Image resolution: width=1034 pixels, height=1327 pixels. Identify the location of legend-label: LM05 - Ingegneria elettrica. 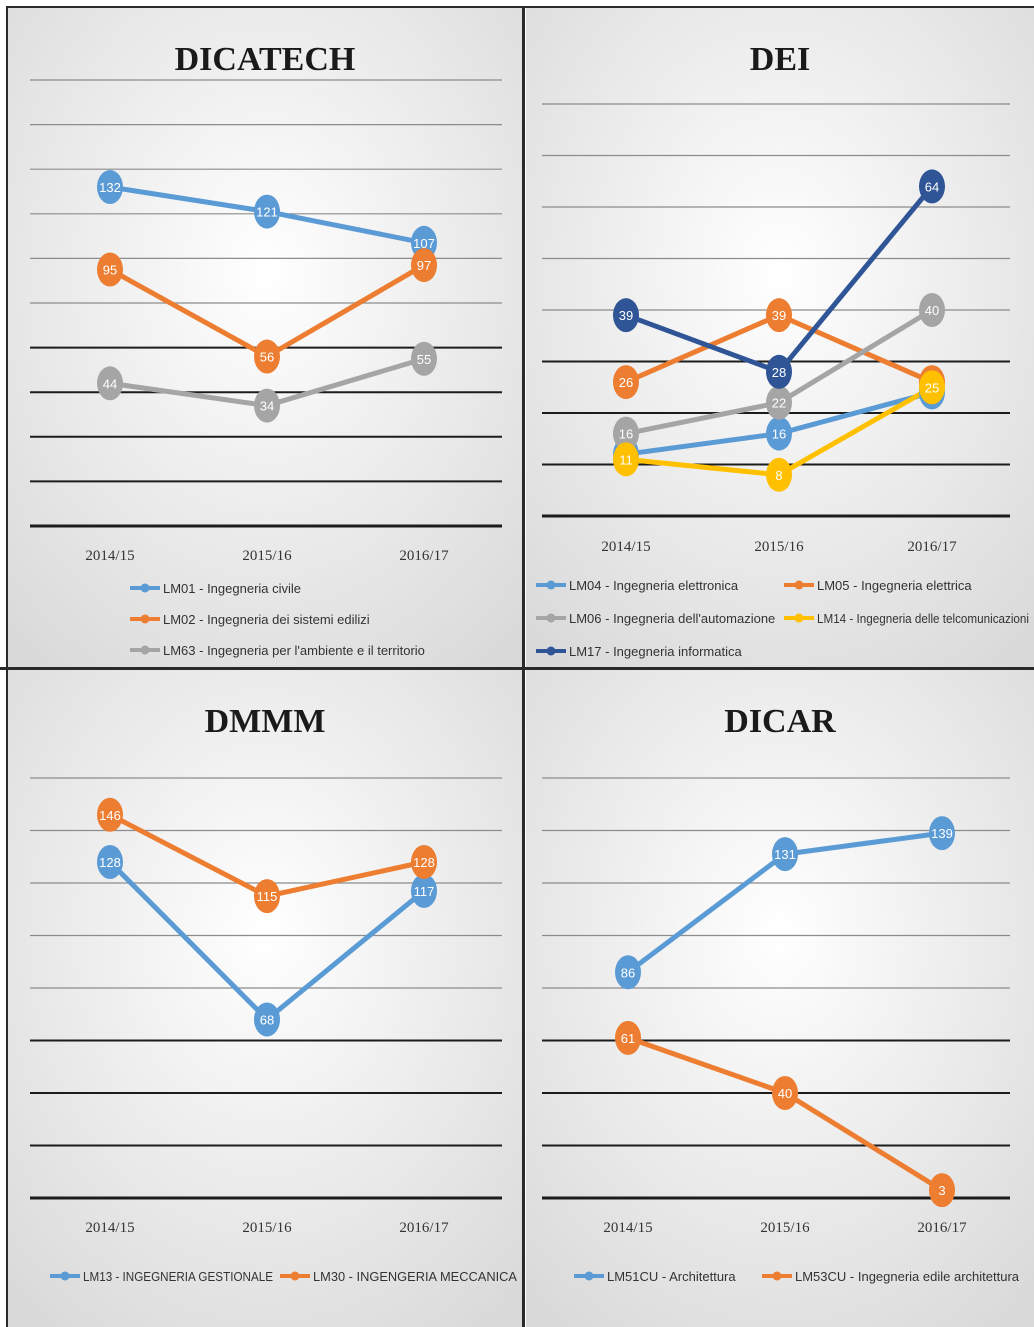
(894, 585).